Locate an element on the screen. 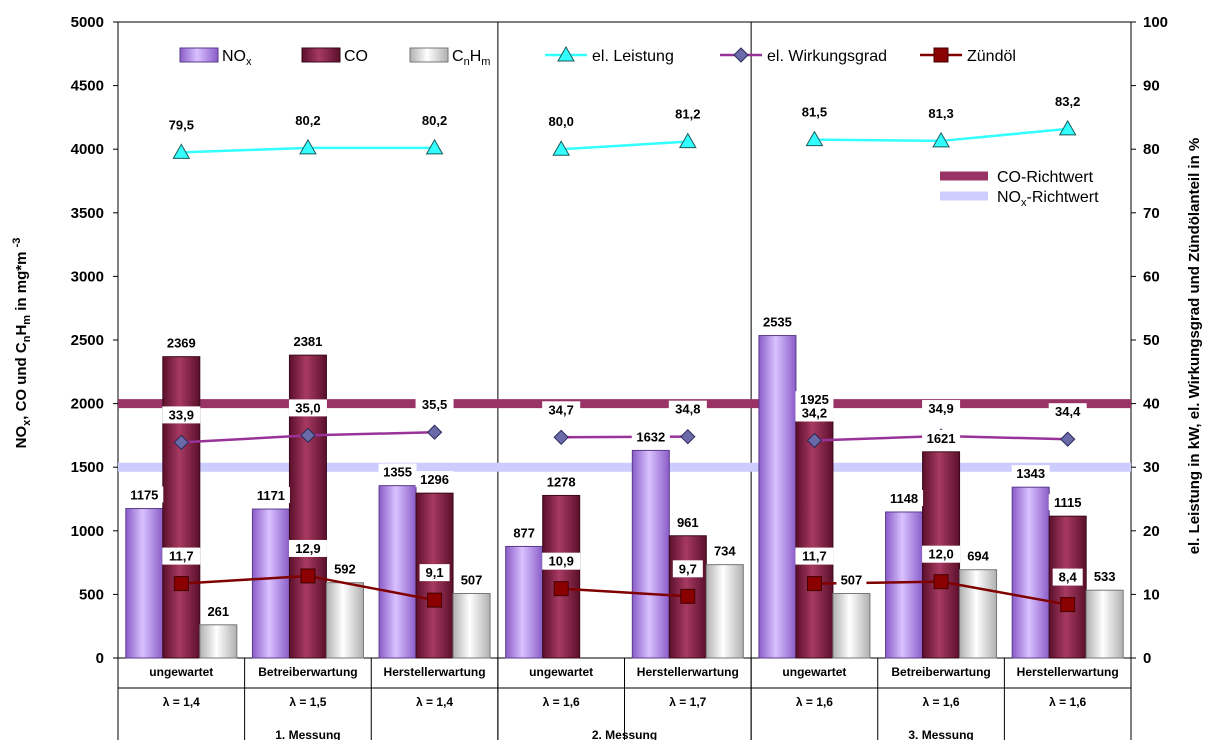 The image size is (1213, 740). legend-marker is located at coordinates (566, 53).